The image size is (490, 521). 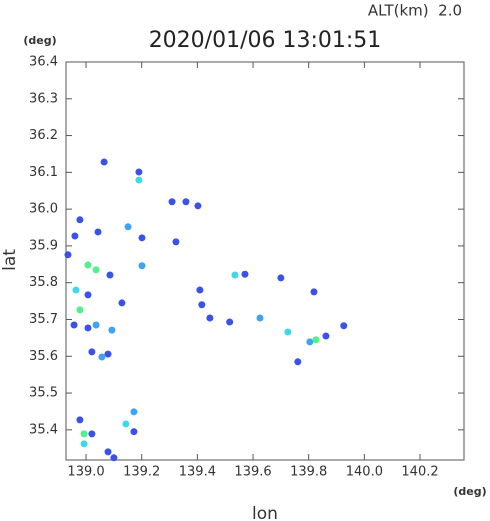 What do you see at coordinates (43, 209) in the screenshot?
I see `y-tick-label: 36.0` at bounding box center [43, 209].